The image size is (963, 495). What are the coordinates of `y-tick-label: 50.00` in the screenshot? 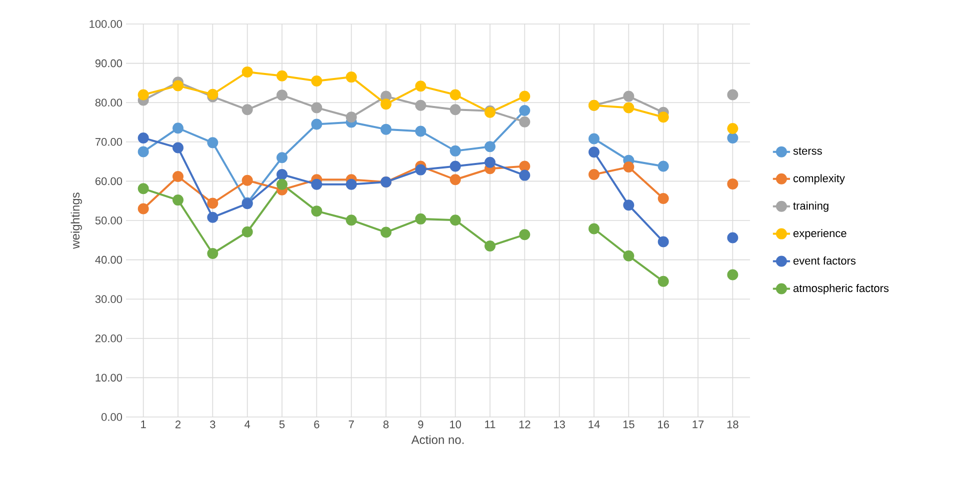 It's located at (108, 220).